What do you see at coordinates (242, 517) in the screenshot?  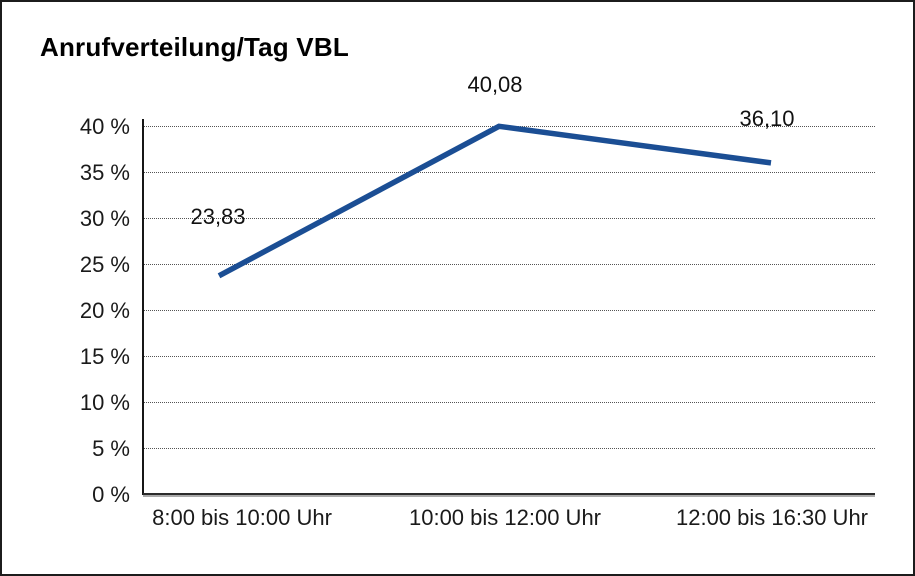 I see `x-category-label: 8:00 bis 10:00 Uhr` at bounding box center [242, 517].